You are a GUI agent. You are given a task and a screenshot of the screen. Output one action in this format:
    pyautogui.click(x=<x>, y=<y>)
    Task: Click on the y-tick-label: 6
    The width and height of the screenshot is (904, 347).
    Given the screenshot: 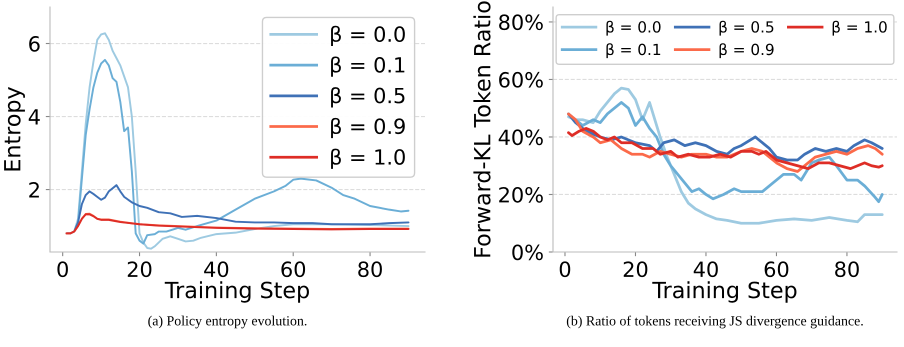 What is the action you would take?
    pyautogui.click(x=34, y=44)
    